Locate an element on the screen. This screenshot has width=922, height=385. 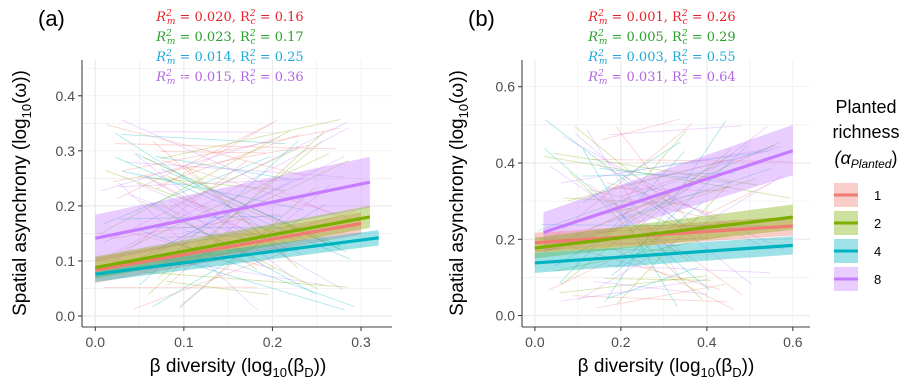
legend-title-line-2: richness is located at coordinates (865, 132).